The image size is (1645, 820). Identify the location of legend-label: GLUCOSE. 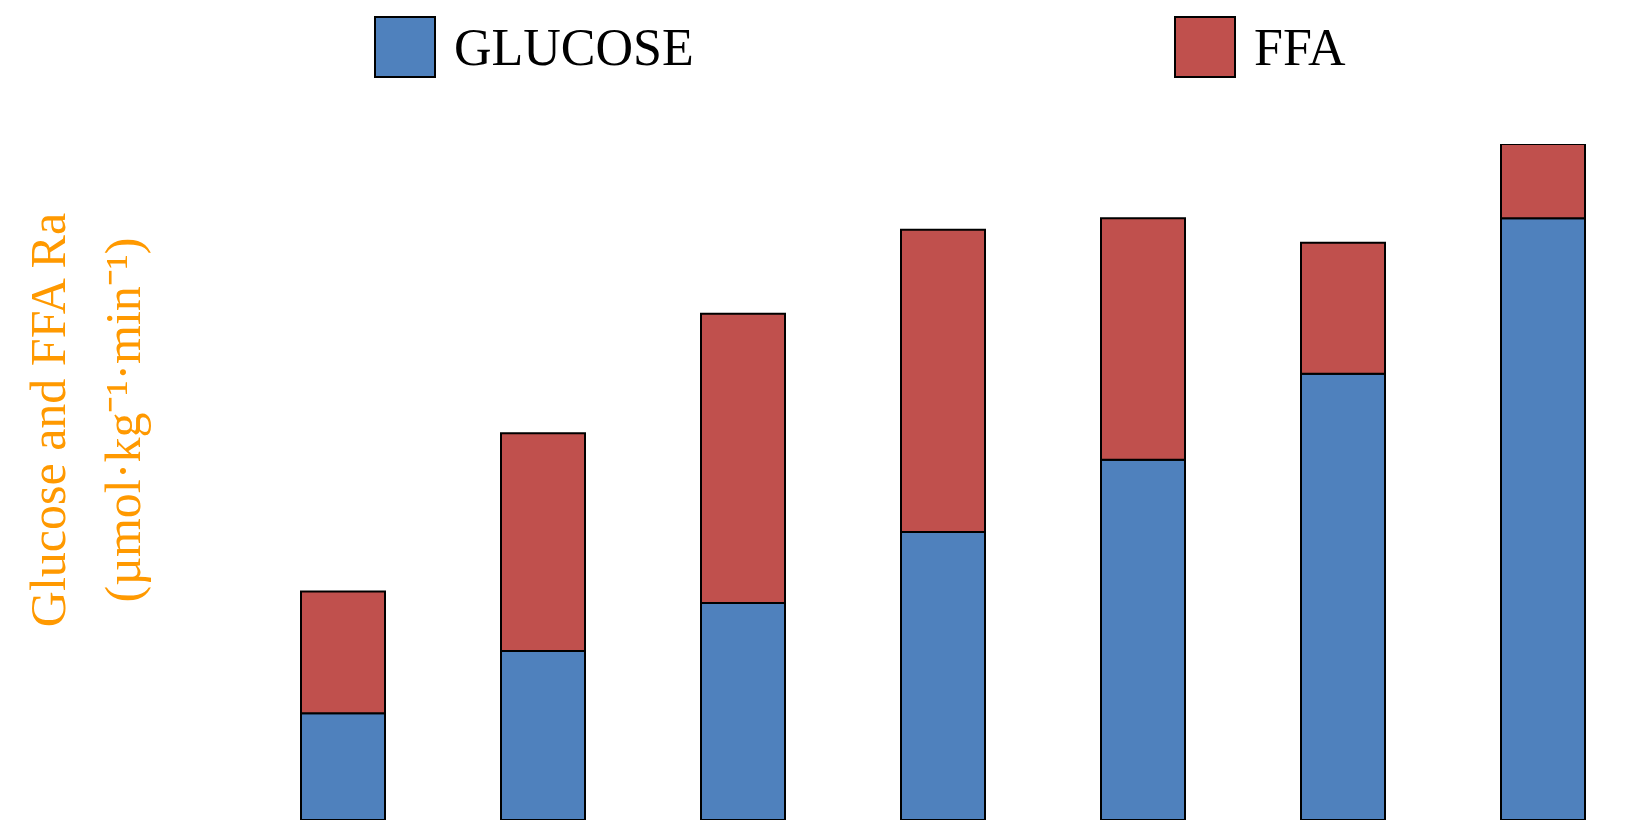
(574, 47).